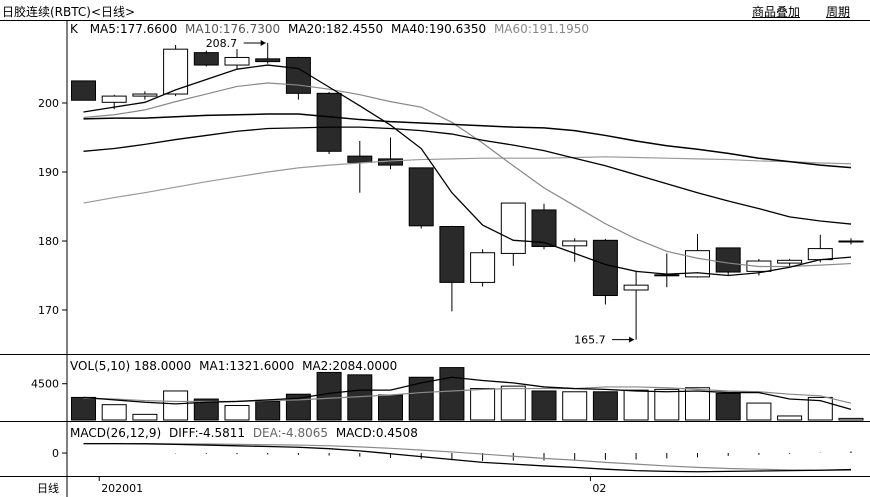 The height and width of the screenshot is (497, 870). Describe the element at coordinates (336, 29) in the screenshot. I see `legend-ma20: MA20:182.4550` at that location.